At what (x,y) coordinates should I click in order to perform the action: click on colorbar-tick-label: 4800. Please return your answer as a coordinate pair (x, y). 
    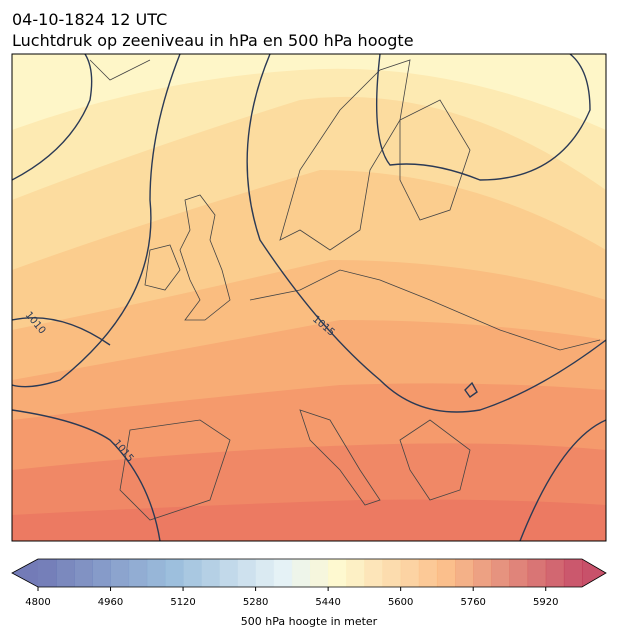
    Looking at the image, I should click on (37, 602).